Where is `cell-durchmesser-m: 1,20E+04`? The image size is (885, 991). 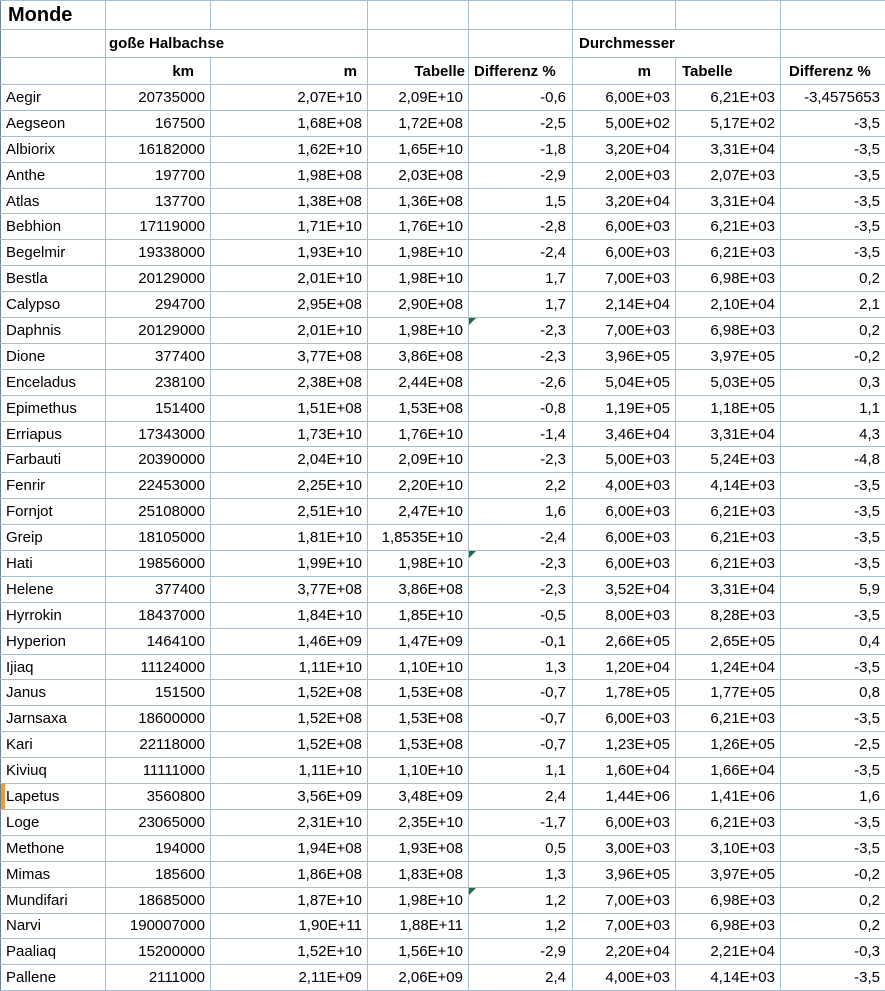
cell-durchmesser-m: 1,20E+04 is located at coordinates (624, 667).